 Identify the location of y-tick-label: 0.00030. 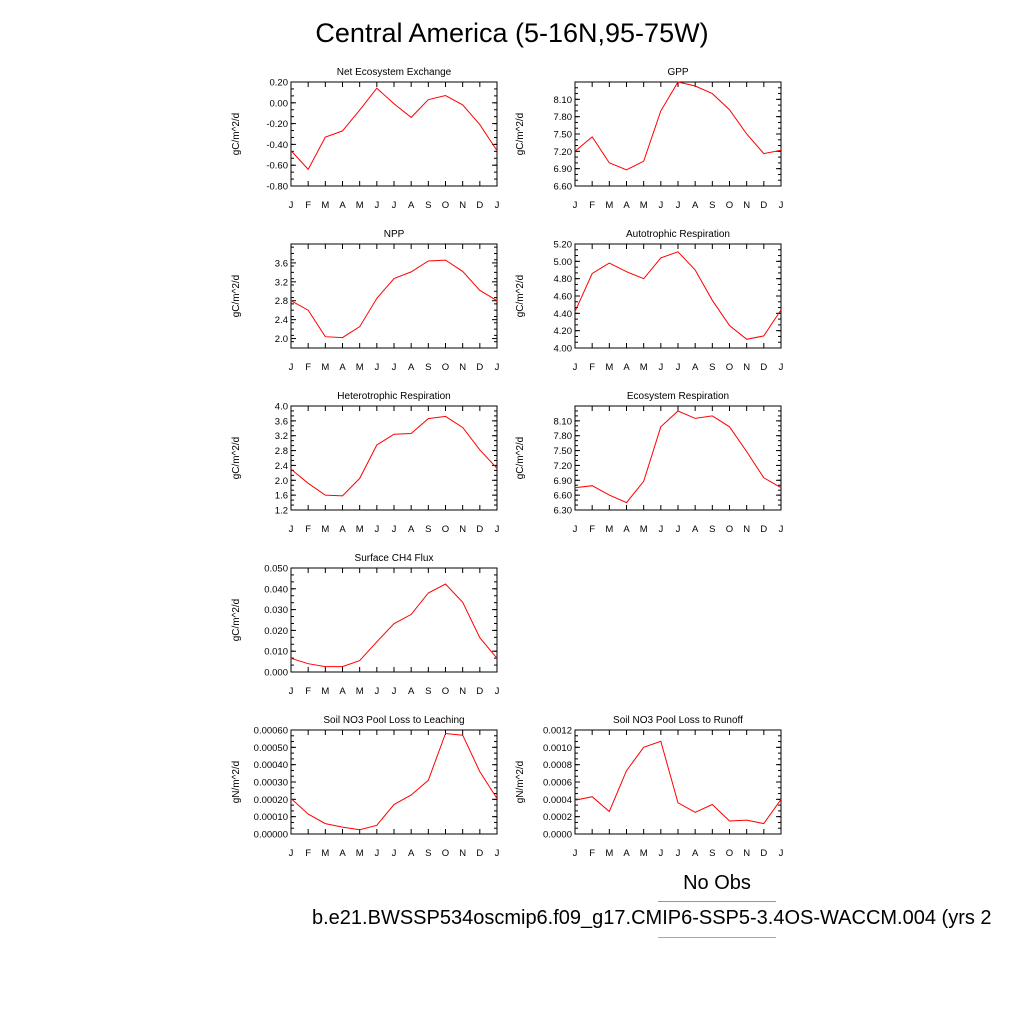
(271, 783).